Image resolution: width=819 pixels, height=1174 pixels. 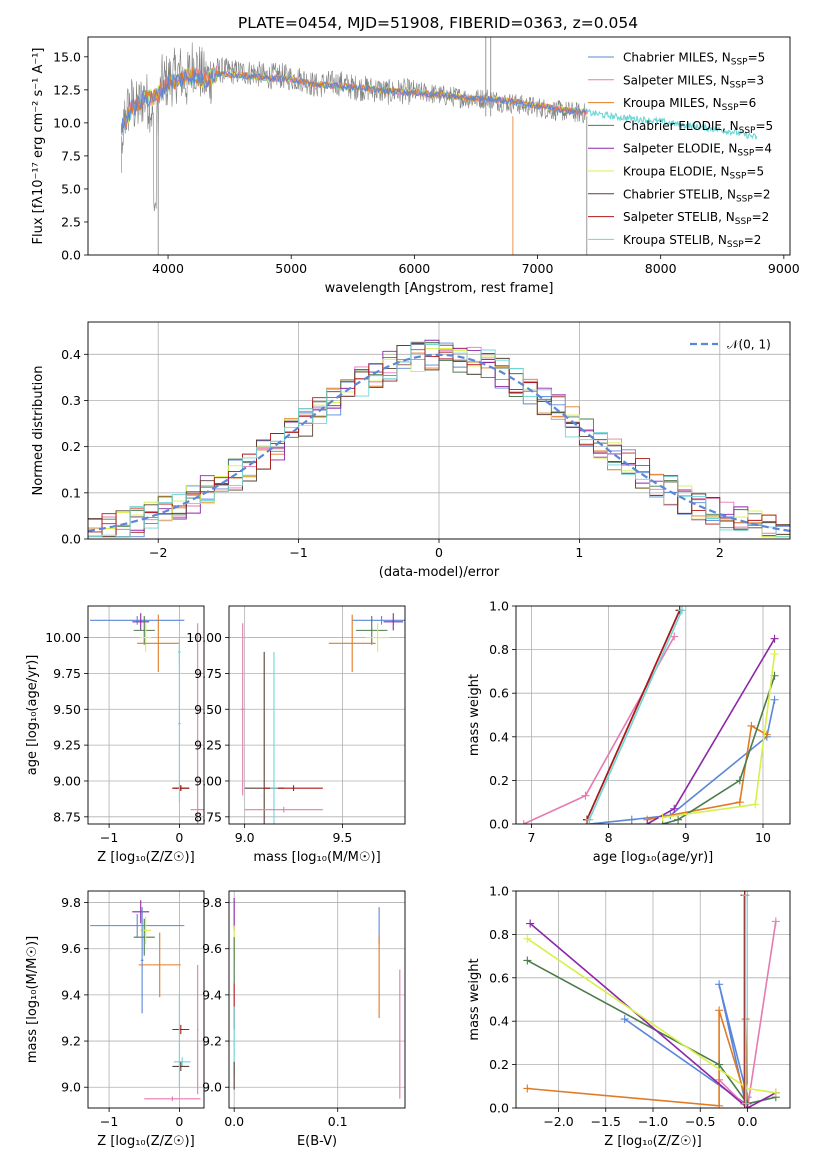 What do you see at coordinates (71, 400) in the screenshot?
I see `y-tick-label: 0.3` at bounding box center [71, 400].